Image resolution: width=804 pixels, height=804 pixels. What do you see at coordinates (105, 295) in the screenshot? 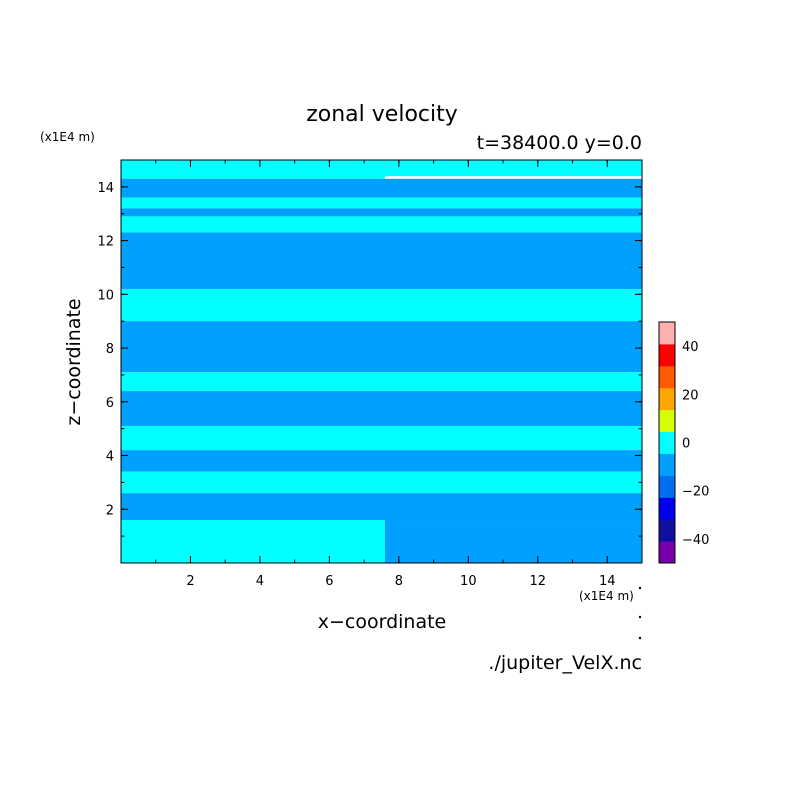
I see `y-tick-label: 10` at bounding box center [105, 295].